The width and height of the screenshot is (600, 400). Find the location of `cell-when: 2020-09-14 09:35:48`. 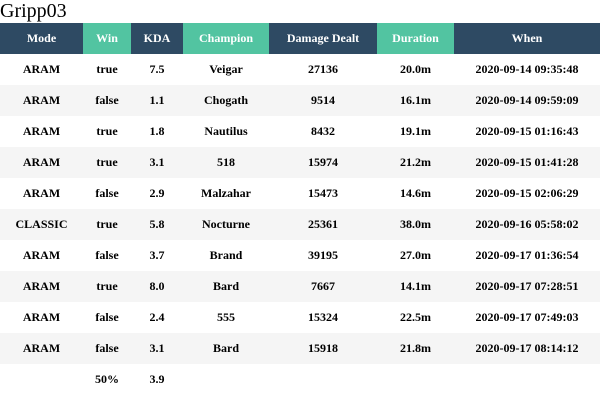

cell-when: 2020-09-14 09:35:48 is located at coordinates (527, 69).